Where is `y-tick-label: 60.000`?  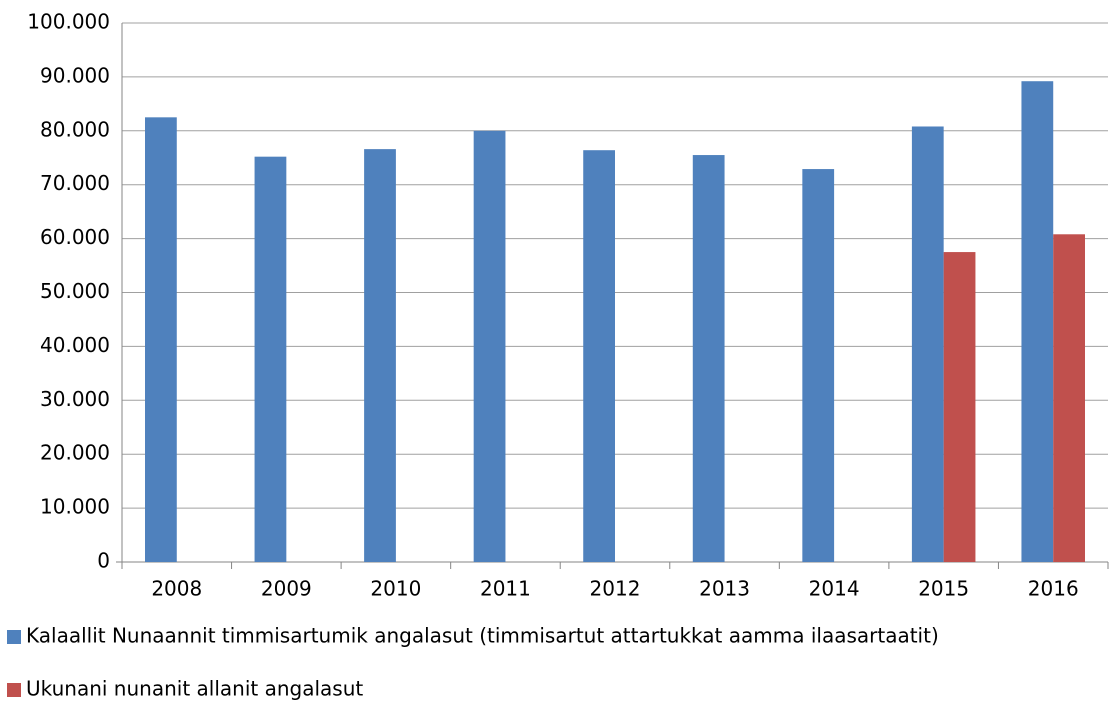
y-tick-label: 60.000 is located at coordinates (75, 237).